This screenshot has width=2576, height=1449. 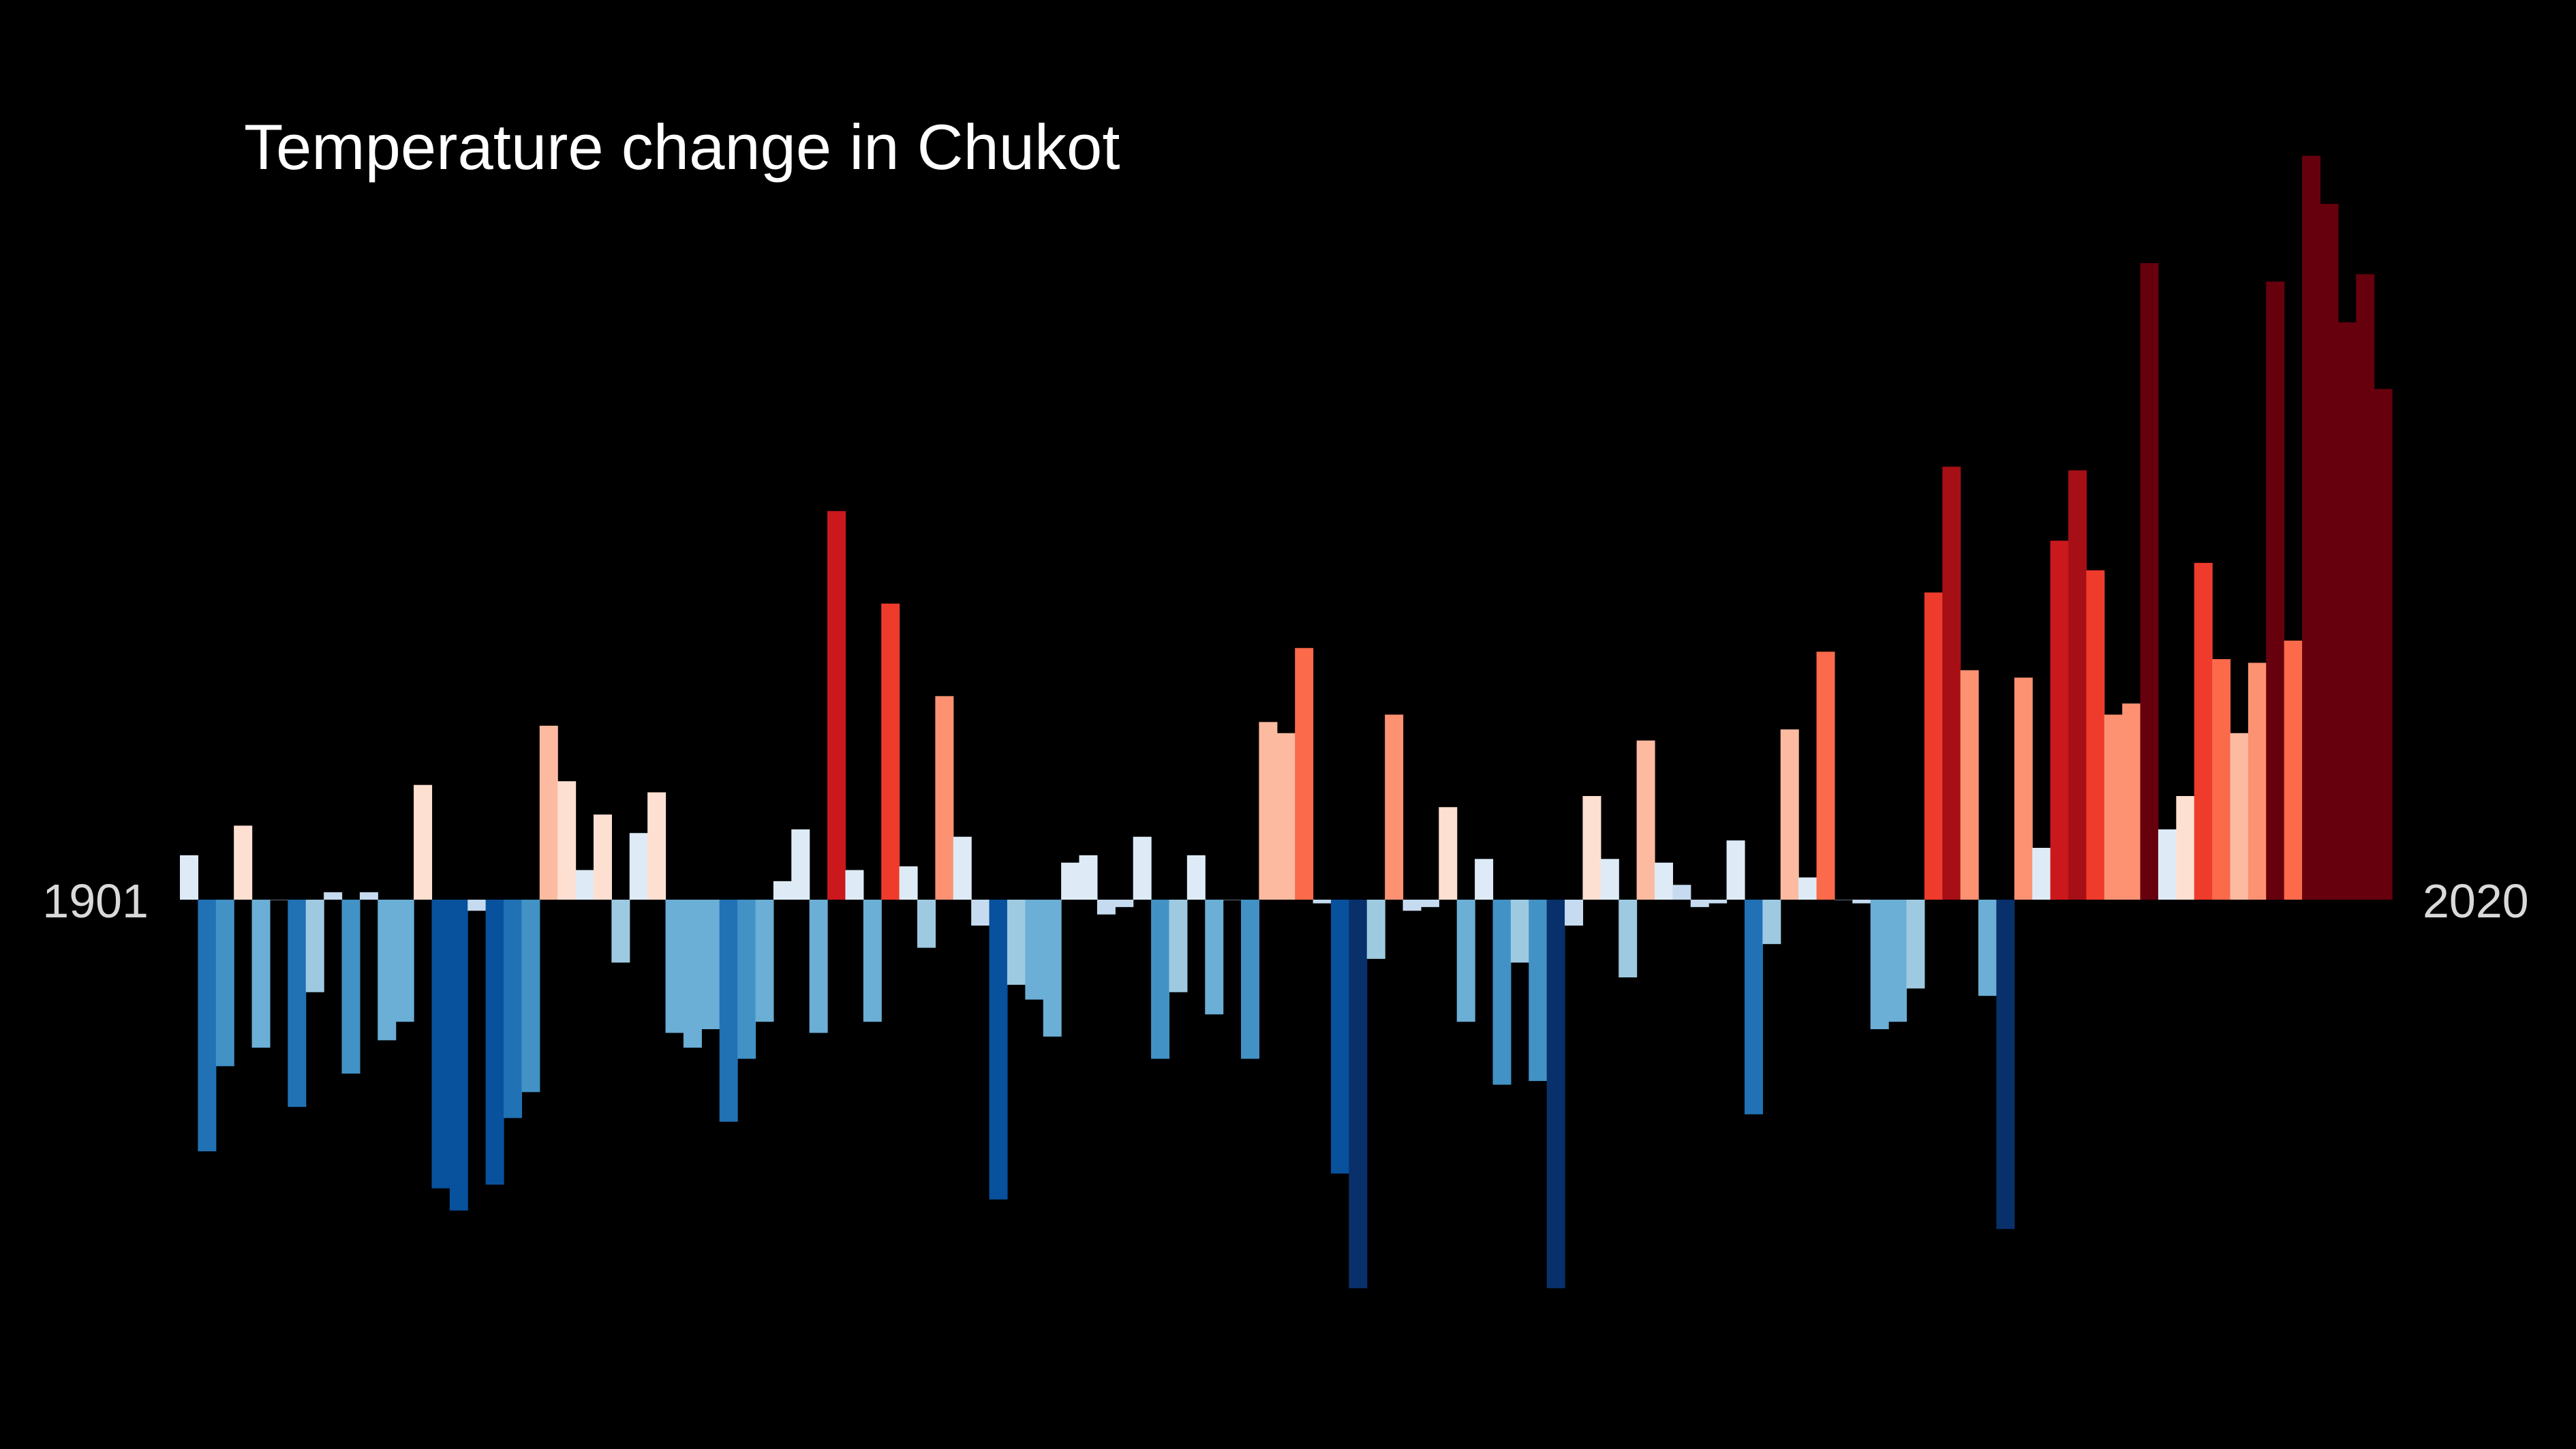 I want to click on bar-1931, so click(x=728, y=1011).